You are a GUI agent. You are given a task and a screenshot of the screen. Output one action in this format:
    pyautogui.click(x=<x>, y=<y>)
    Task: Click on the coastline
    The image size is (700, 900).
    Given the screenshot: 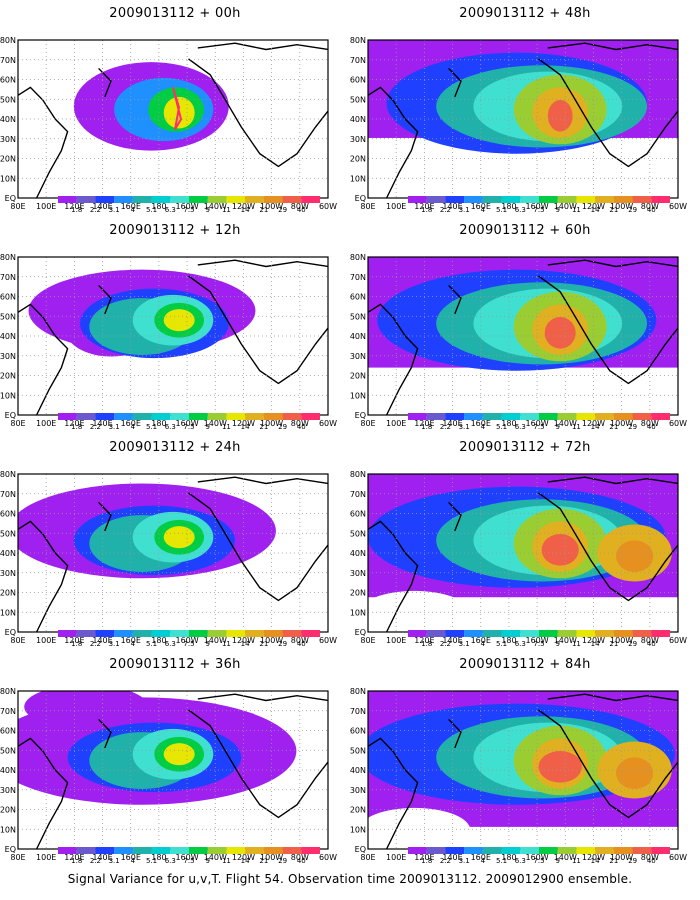 What is the action you would take?
    pyautogui.click(x=173, y=337)
    